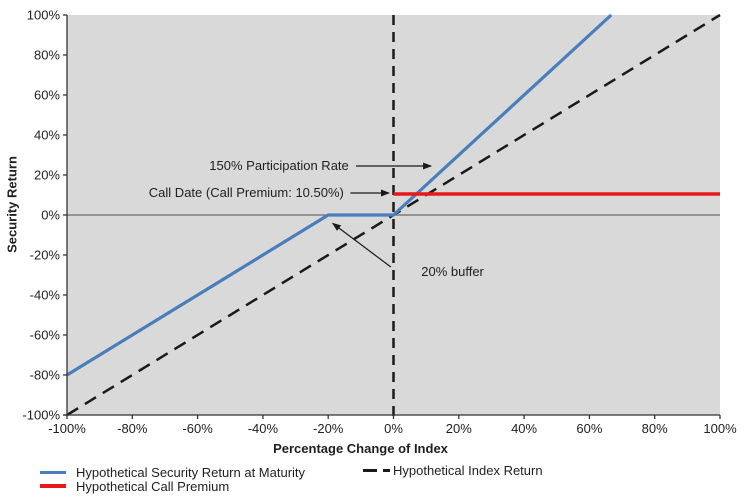 This screenshot has width=746, height=498. Describe the element at coordinates (720, 428) in the screenshot. I see `x-tick-label: 100%` at that location.